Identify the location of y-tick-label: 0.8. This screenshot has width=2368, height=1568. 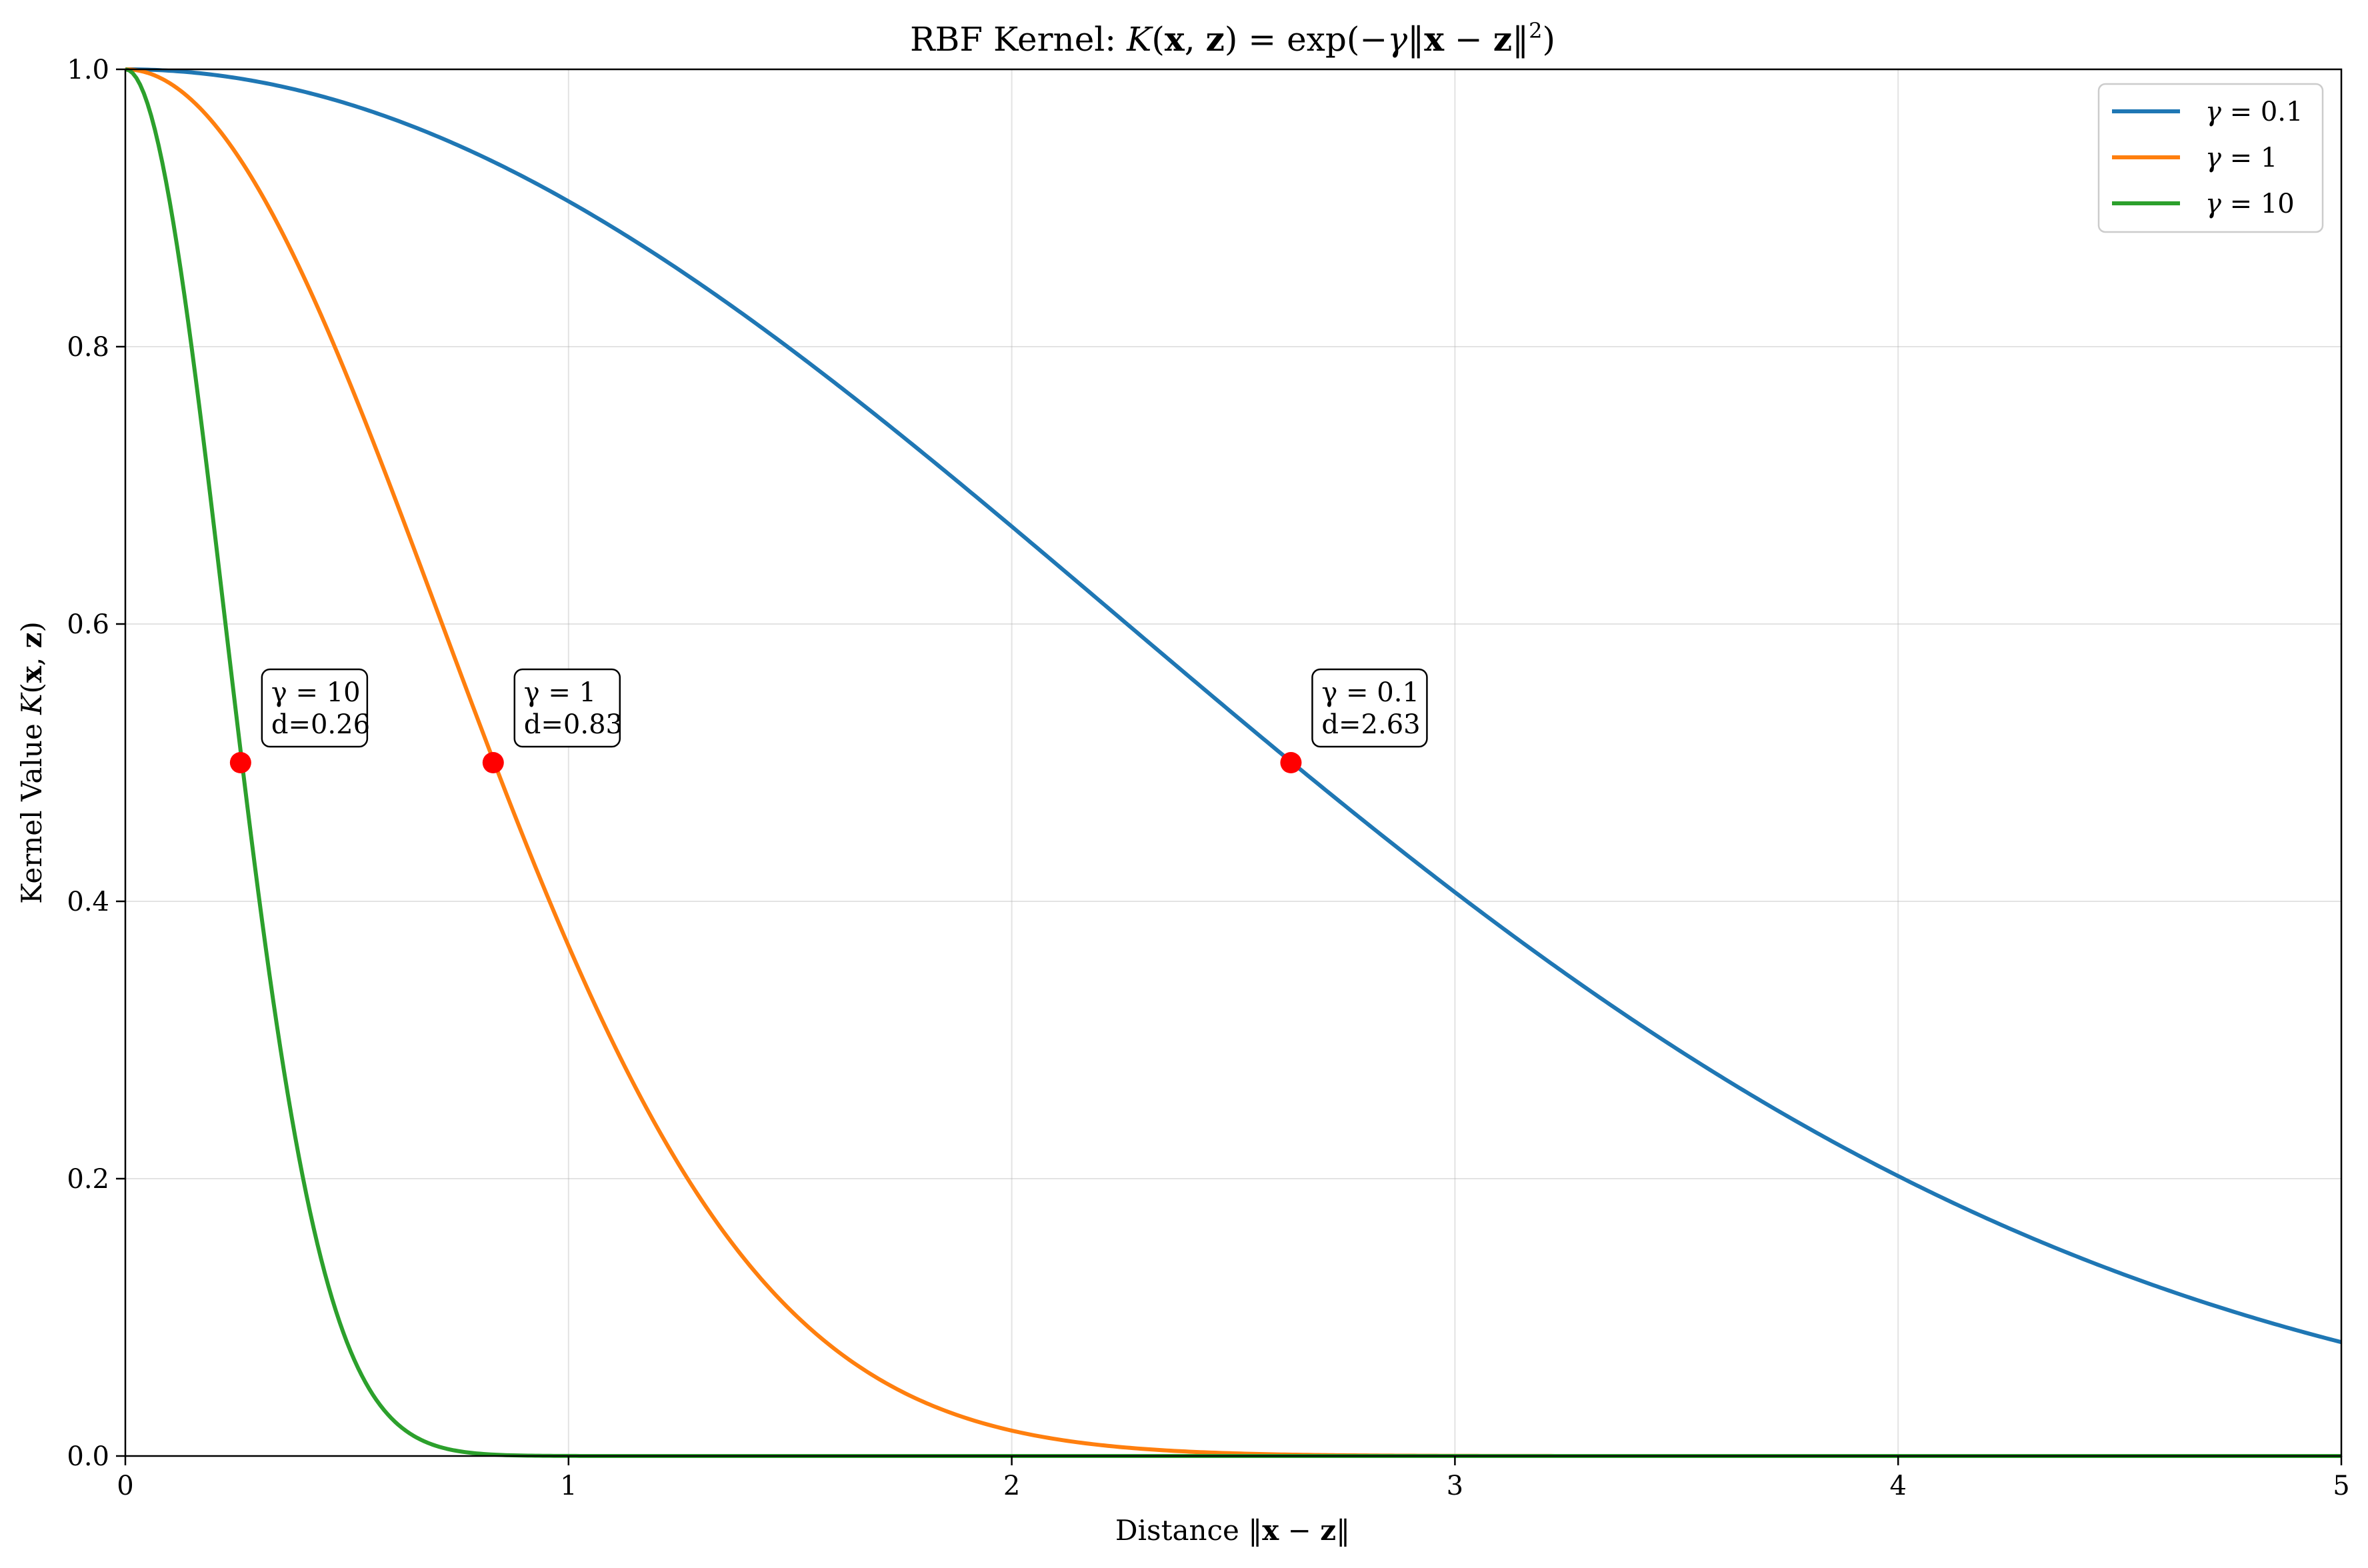
(88, 347).